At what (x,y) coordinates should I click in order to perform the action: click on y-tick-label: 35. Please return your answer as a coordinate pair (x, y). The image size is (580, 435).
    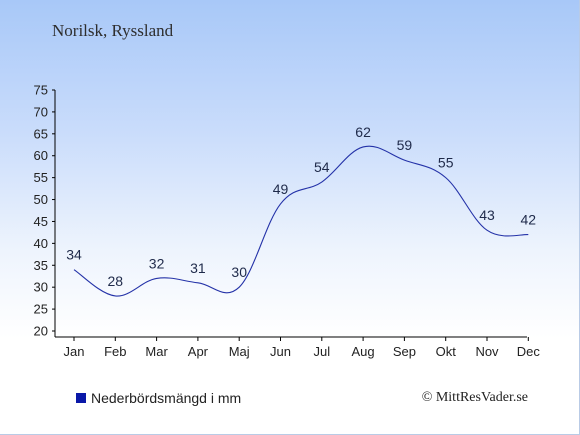
    Looking at the image, I should click on (41, 265).